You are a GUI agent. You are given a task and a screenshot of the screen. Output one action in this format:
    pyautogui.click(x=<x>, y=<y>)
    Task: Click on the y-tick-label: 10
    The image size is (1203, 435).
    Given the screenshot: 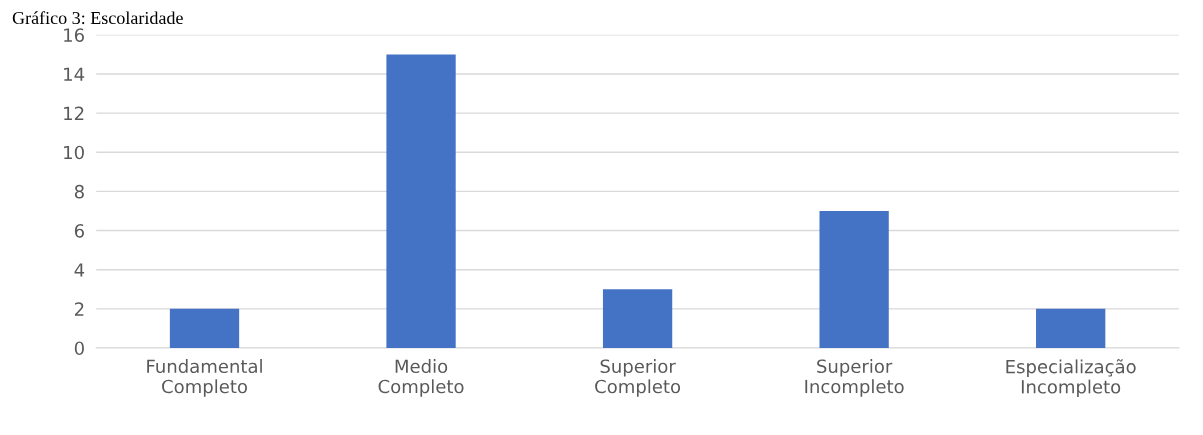 What is the action you would take?
    pyautogui.click(x=74, y=152)
    